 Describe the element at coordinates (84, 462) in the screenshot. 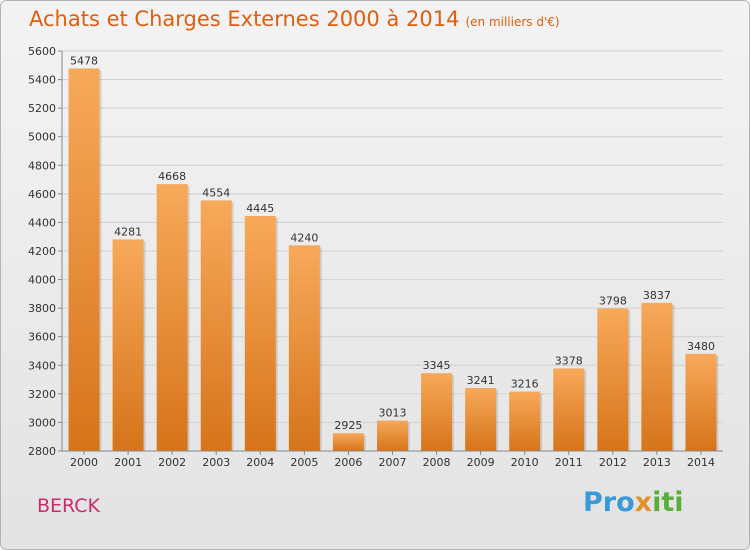

I see `x-tick-label: 2000` at that location.